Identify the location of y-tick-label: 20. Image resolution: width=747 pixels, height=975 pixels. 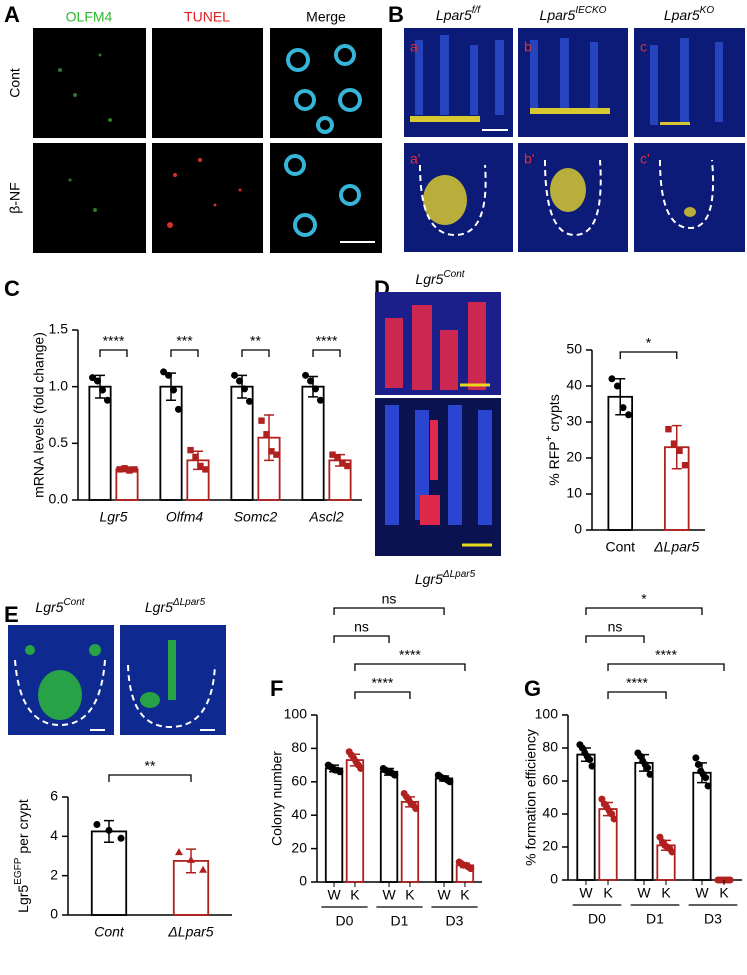
(299, 847).